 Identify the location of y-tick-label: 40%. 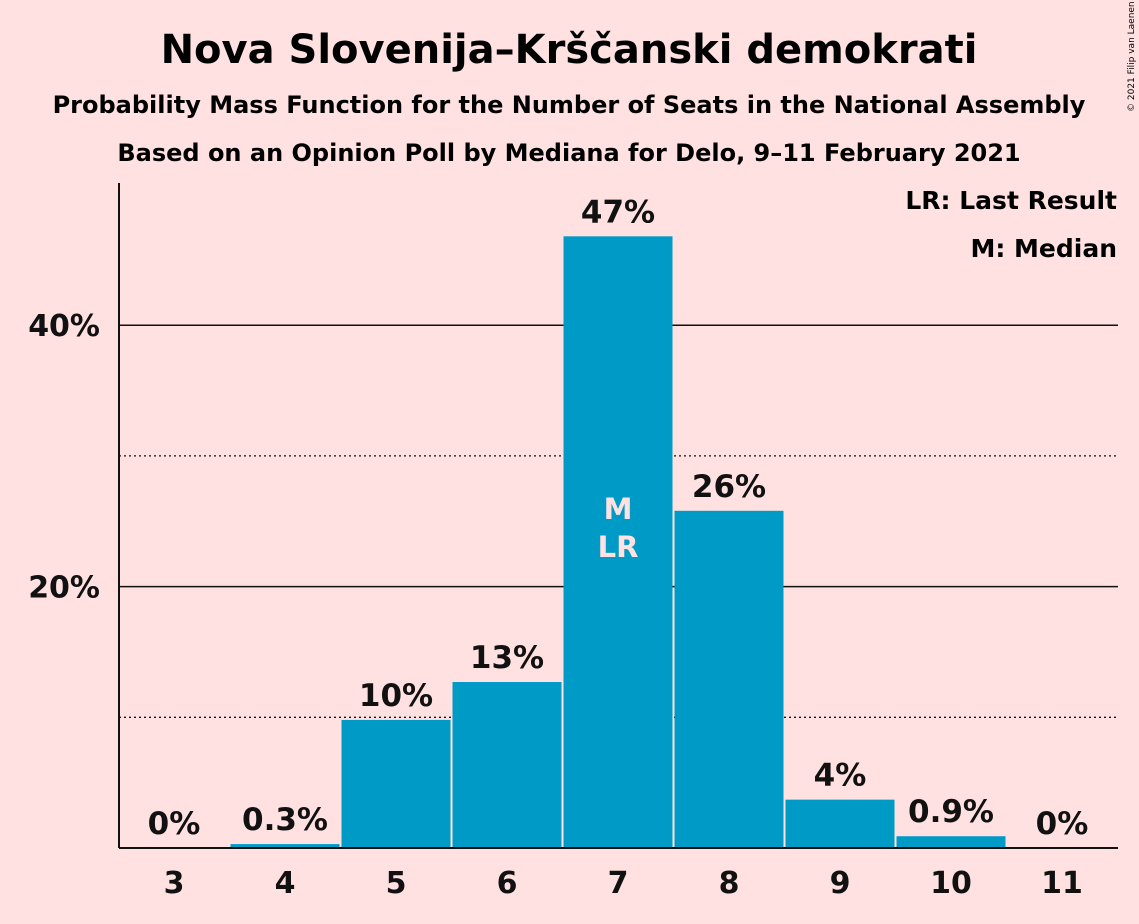
(64, 326).